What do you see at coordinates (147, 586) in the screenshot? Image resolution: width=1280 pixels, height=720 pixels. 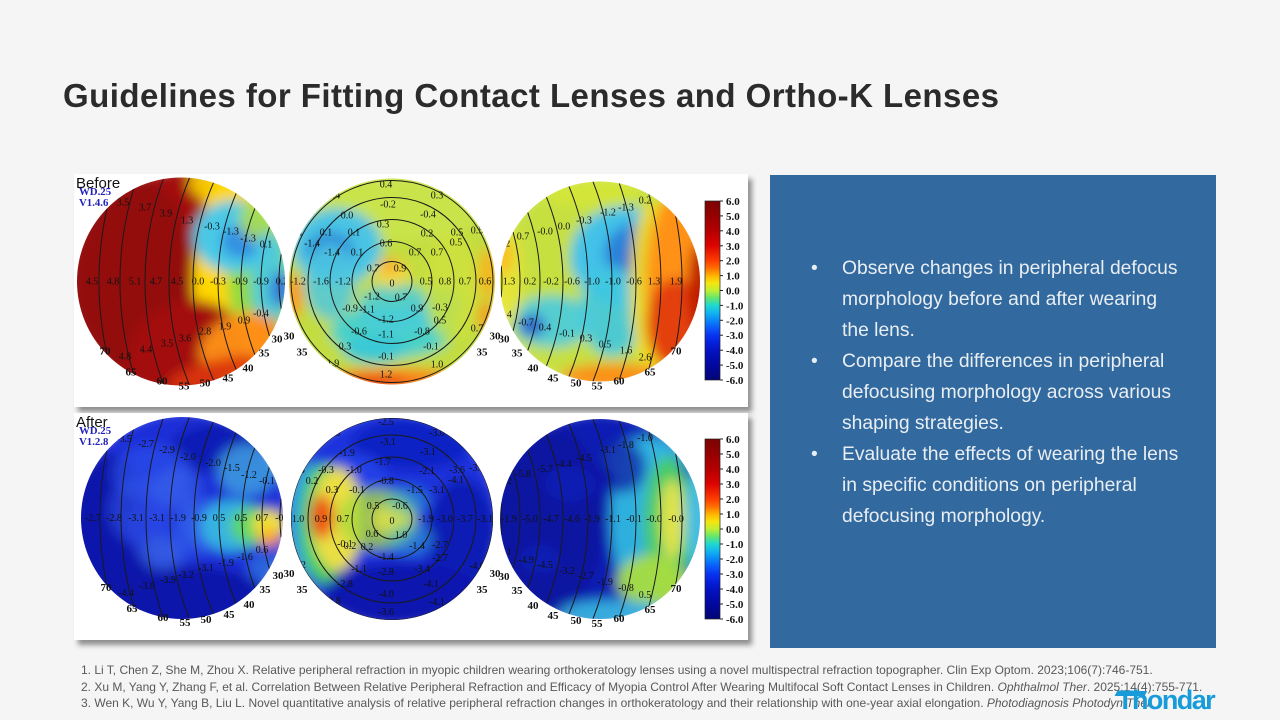 I see `svg-text: -3.8` at bounding box center [147, 586].